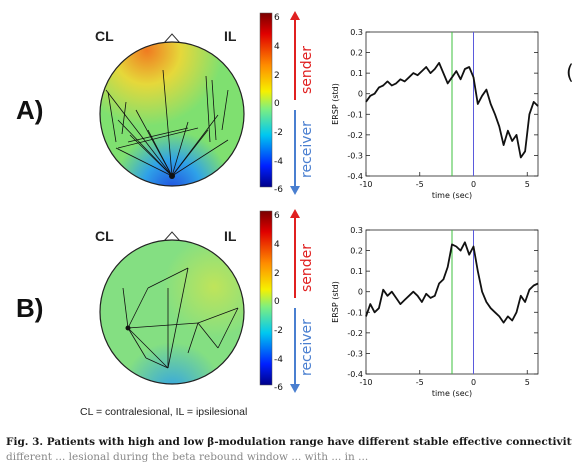  What do you see at coordinates (30, 110) in the screenshot?
I see `panel-label-a: A)` at bounding box center [30, 110].